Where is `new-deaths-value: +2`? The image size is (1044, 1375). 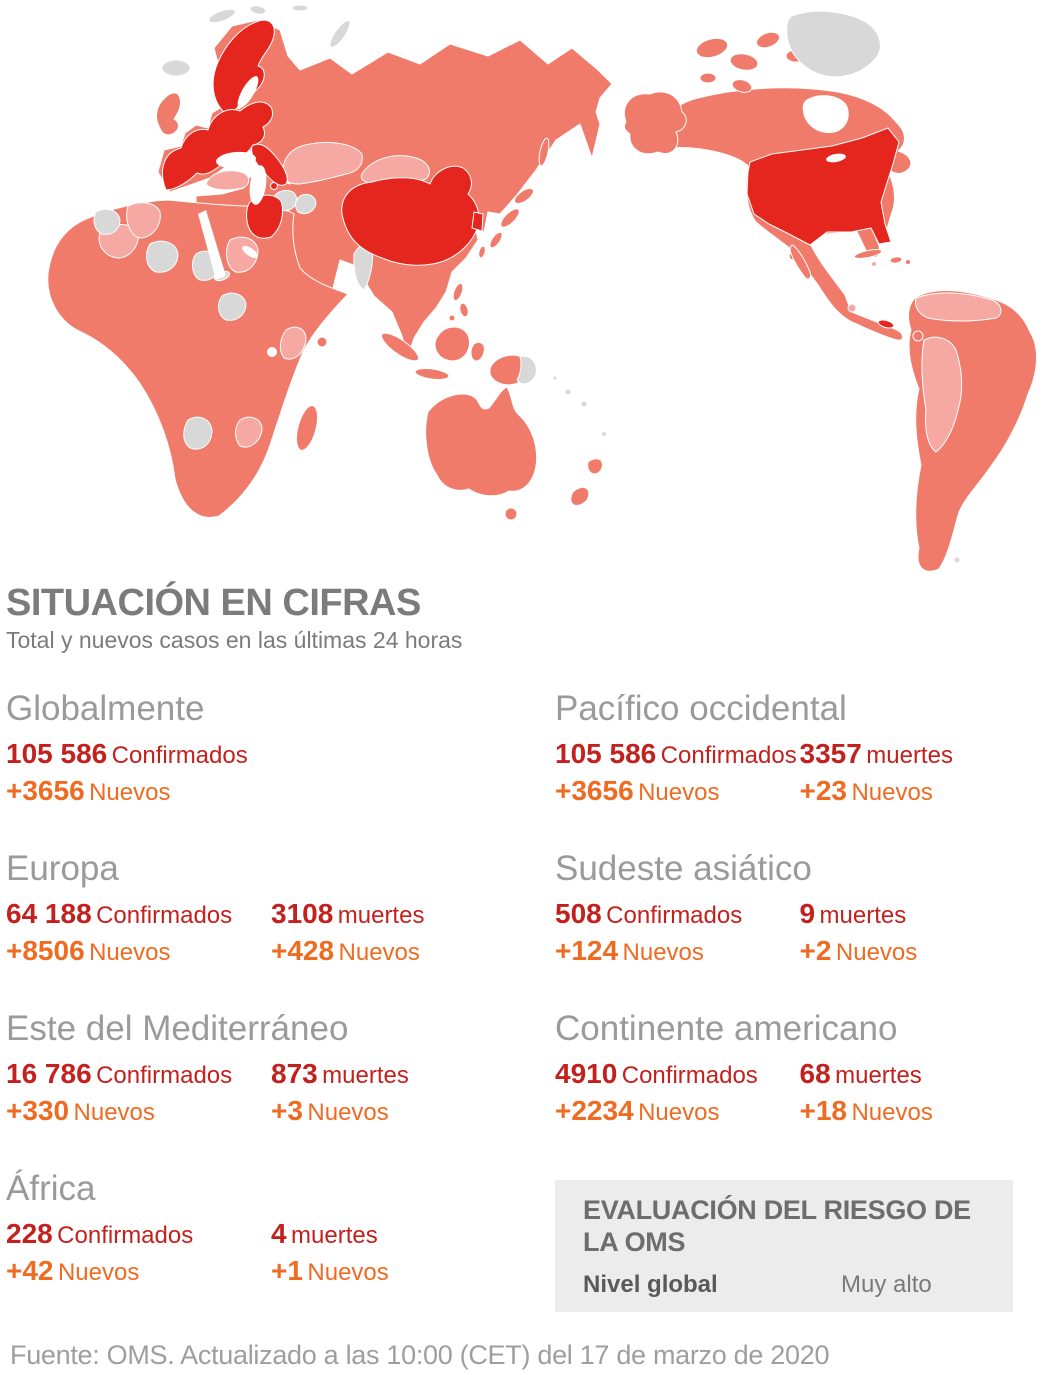 new-deaths-value: +2 is located at coordinates (815, 951).